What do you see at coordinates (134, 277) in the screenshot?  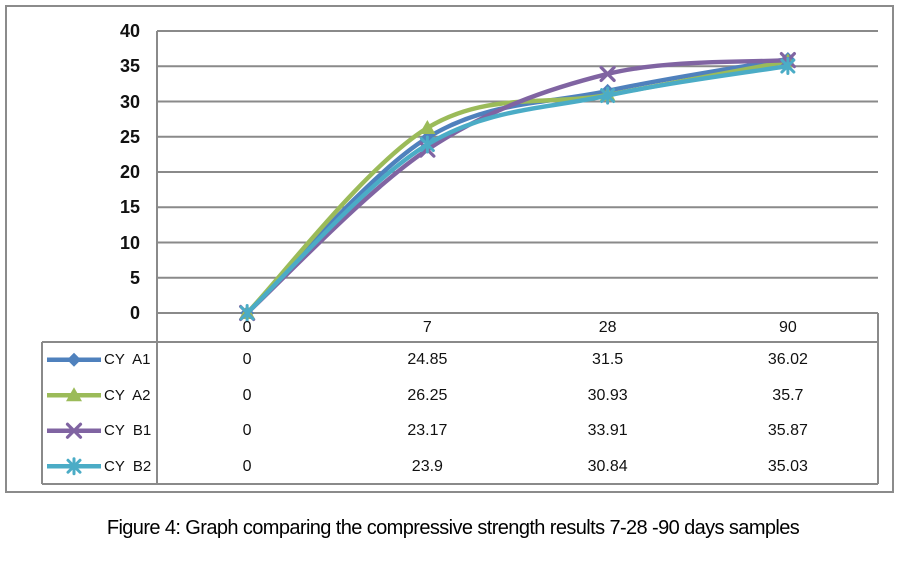 I see `y-axis-tick-label: 5` at bounding box center [134, 277].